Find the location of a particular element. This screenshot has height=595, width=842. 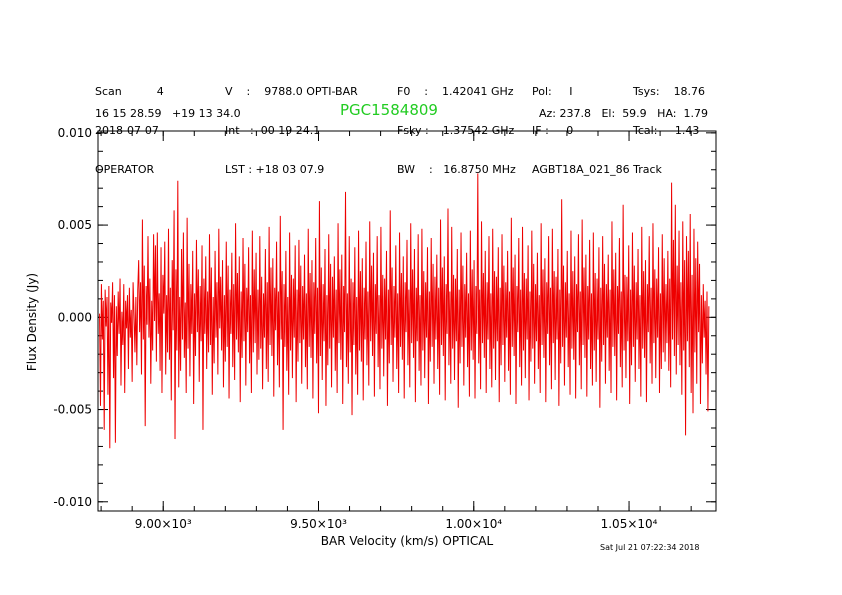

header-col4: Pol: I IF : 0 AGBT18A_021_86 Track is located at coordinates (597, 124).